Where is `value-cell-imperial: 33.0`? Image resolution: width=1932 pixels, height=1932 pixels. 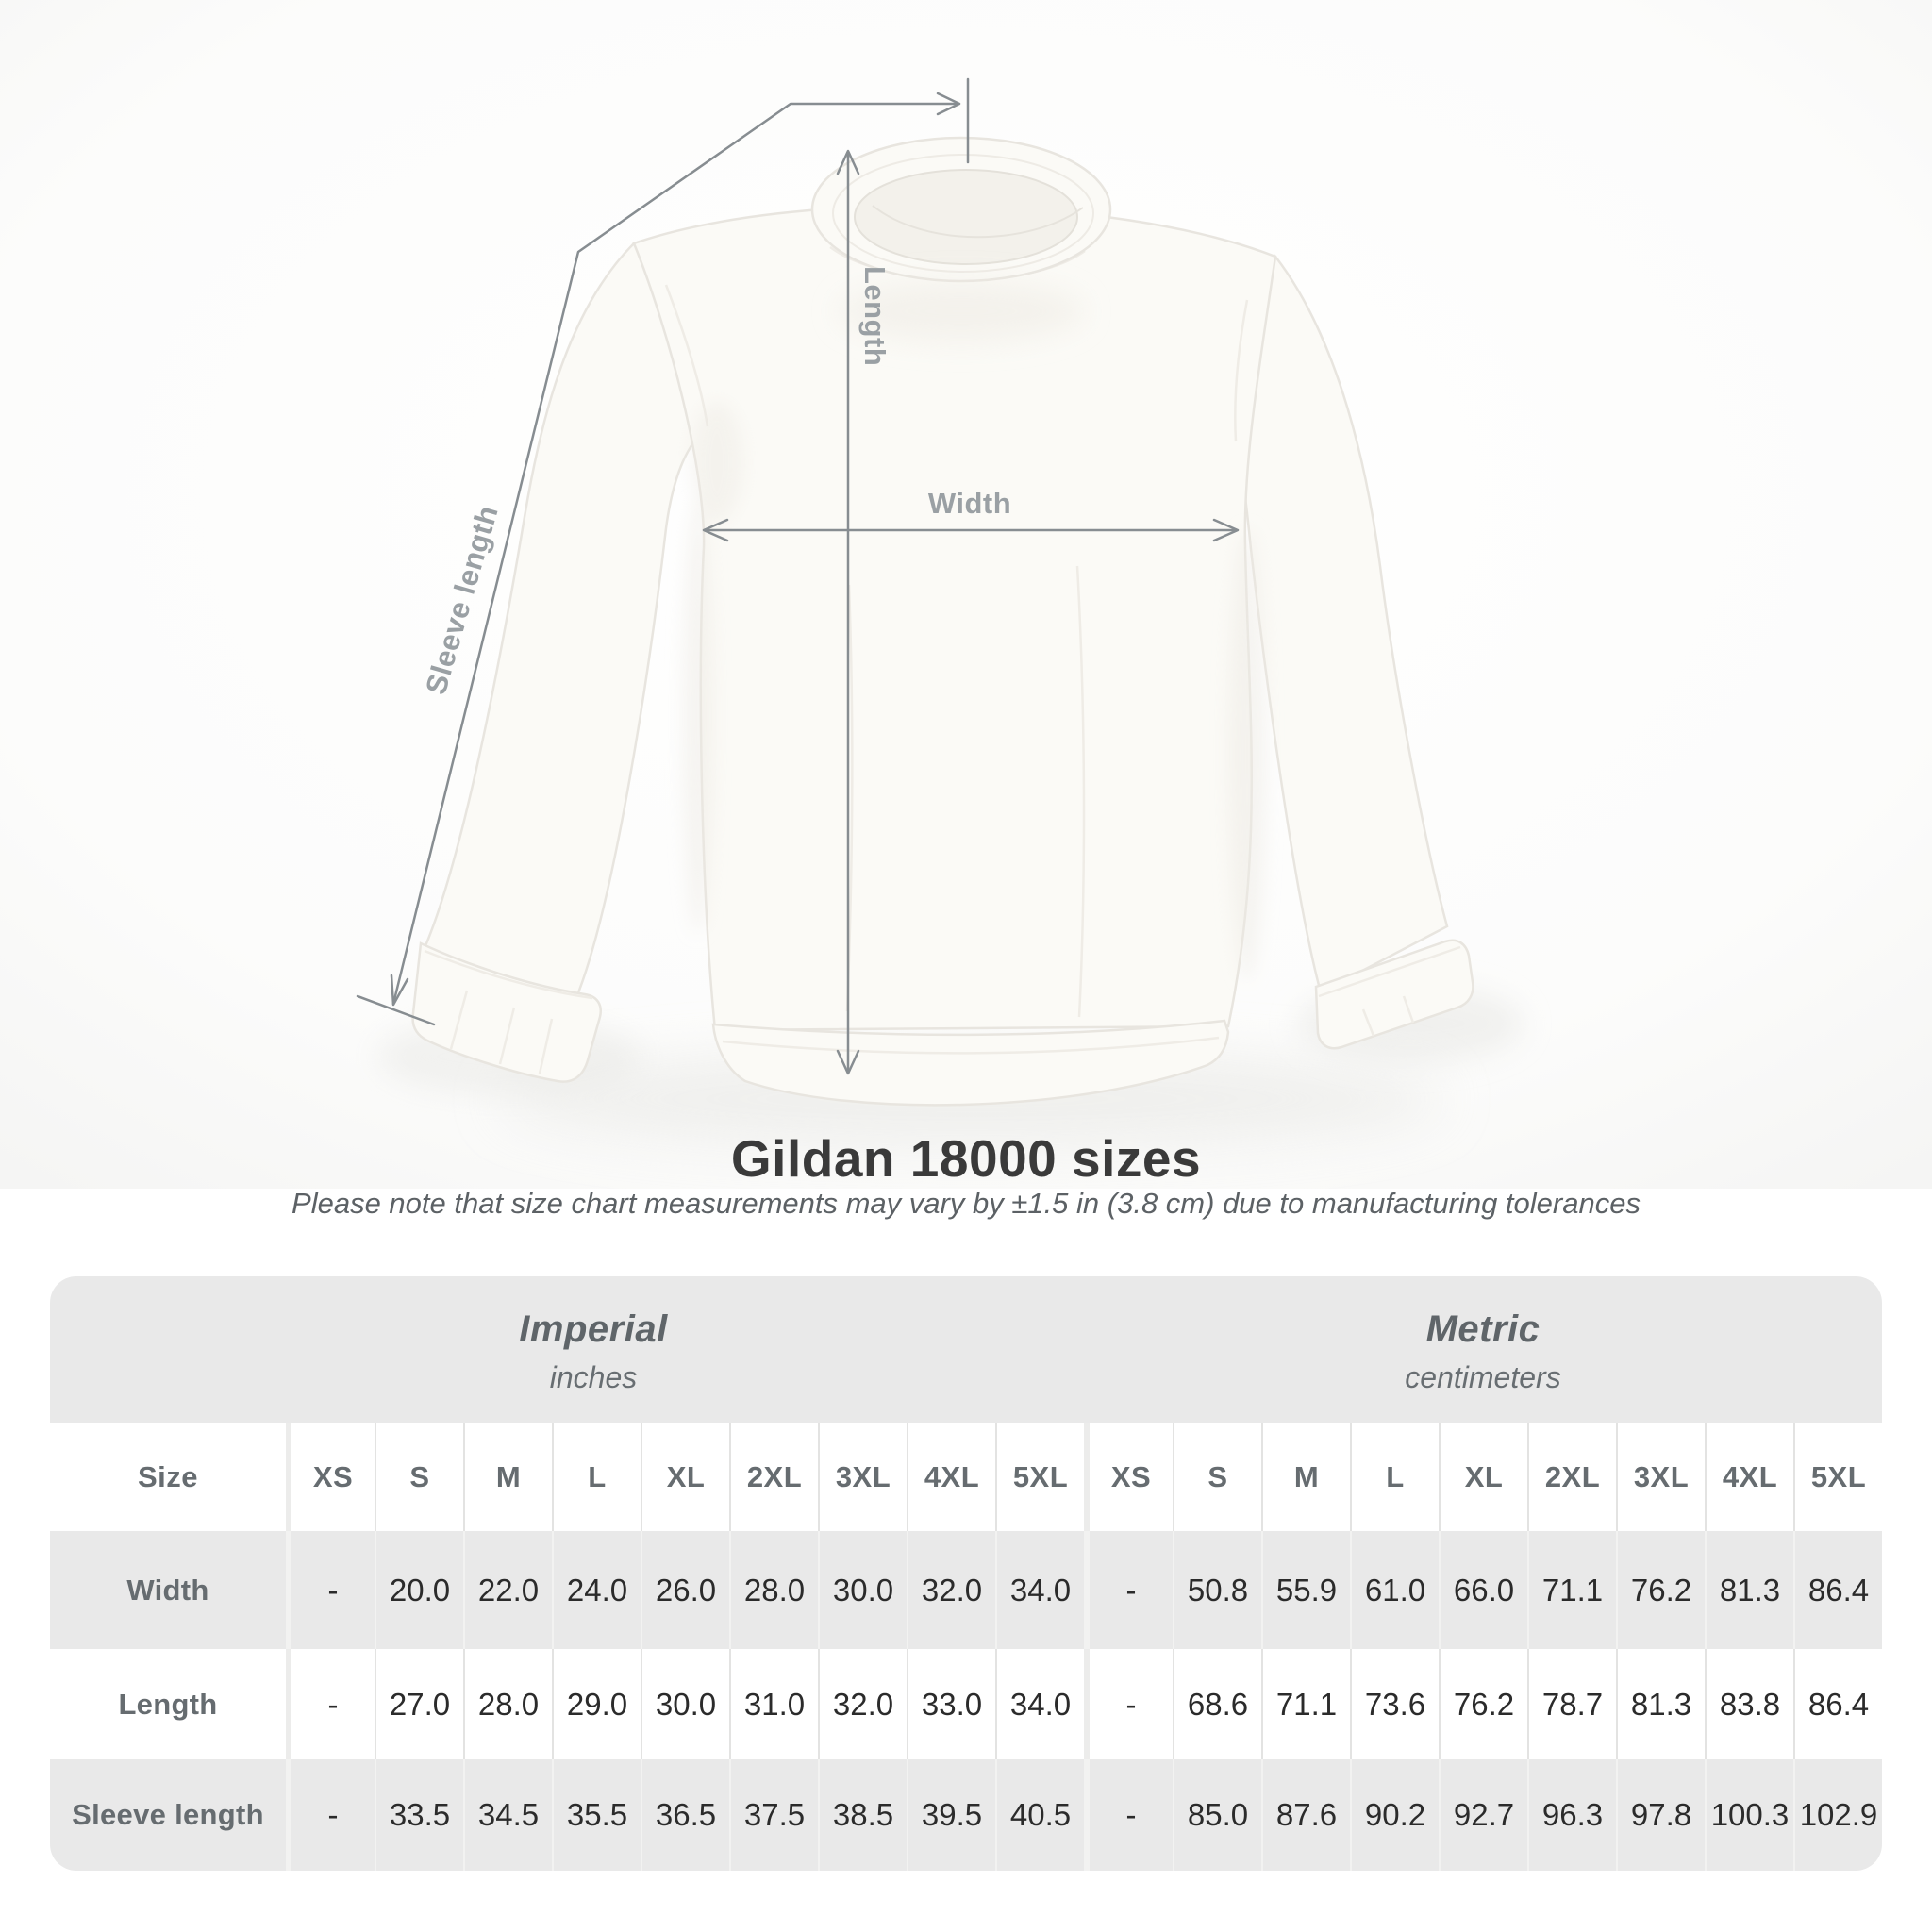
value-cell-imperial: 33.0 is located at coordinates (951, 1704).